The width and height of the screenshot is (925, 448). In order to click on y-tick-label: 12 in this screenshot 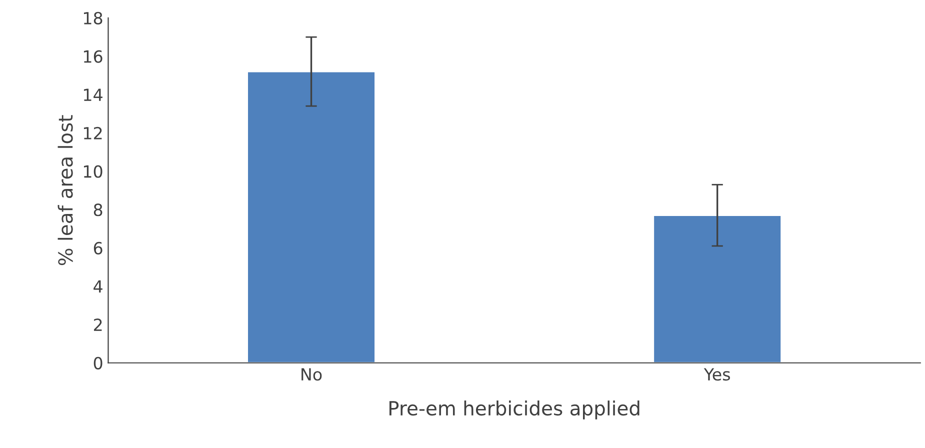, I will do `click(93, 133)`.